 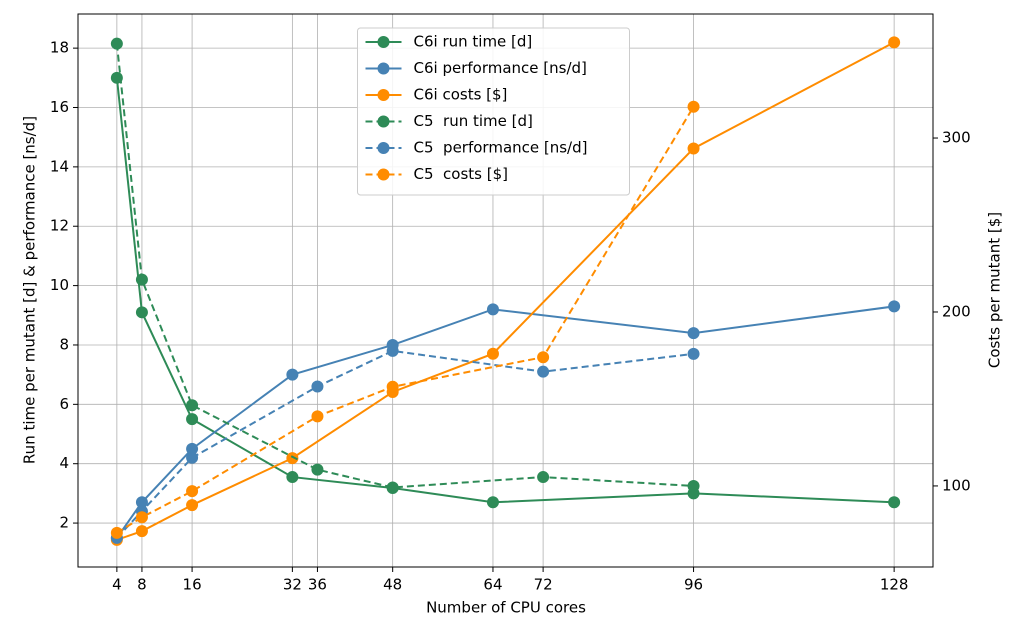 I want to click on x-tick-label: 32, so click(x=292, y=585).